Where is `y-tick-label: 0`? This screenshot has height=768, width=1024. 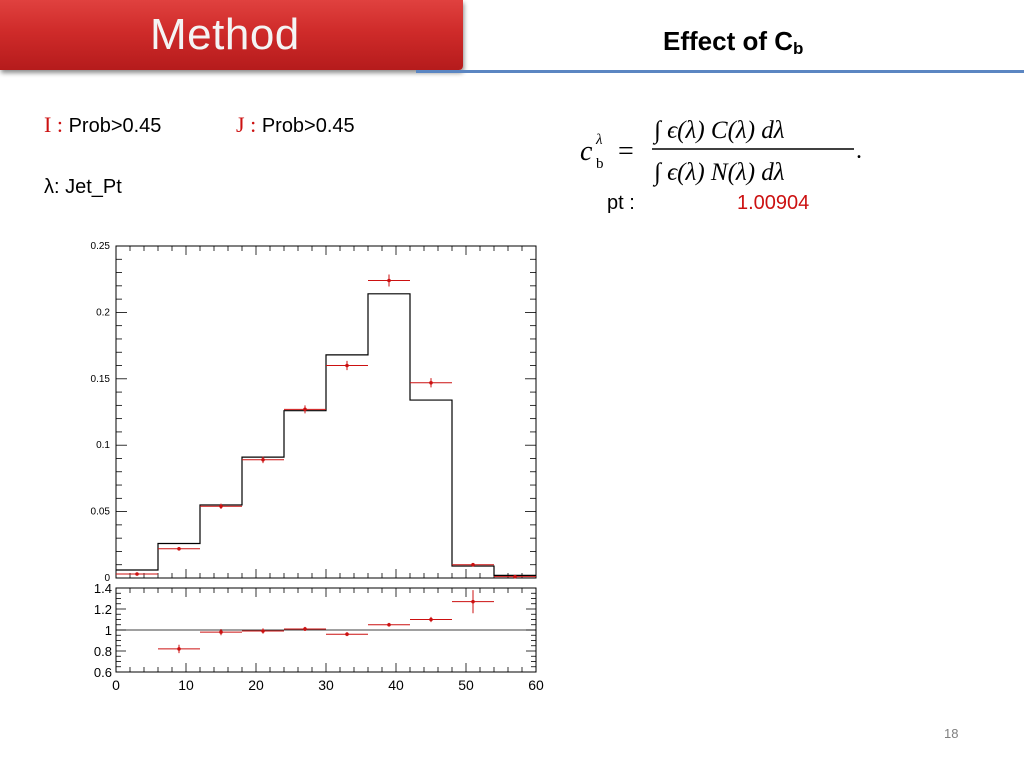
y-tick-label: 0 is located at coordinates (107, 578).